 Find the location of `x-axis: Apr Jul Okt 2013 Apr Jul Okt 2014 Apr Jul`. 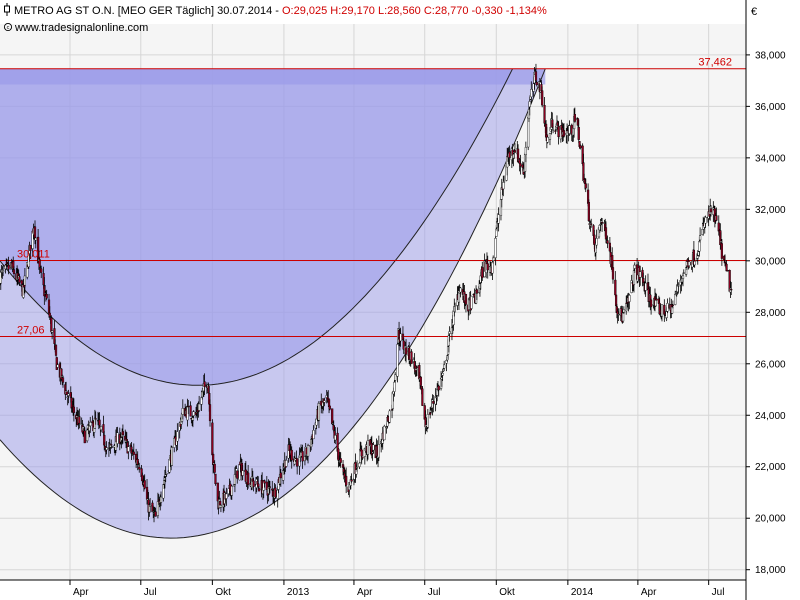

x-axis: Apr Jul Okt 2013 Apr Jul Okt 2014 Apr Jul is located at coordinates (396, 589).